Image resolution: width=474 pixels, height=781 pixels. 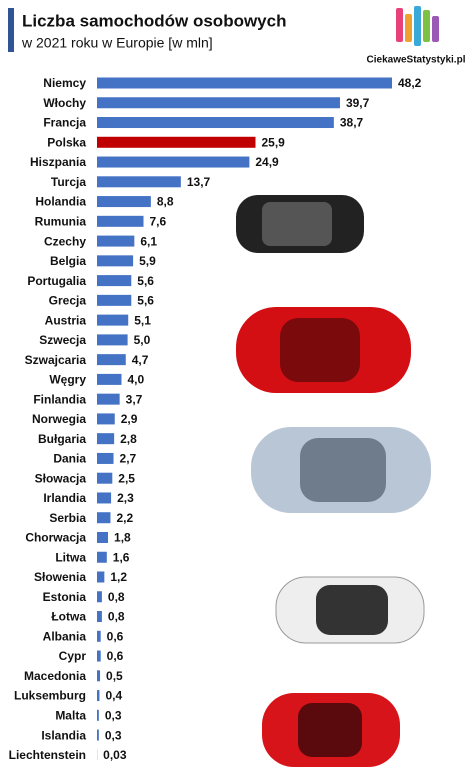 What do you see at coordinates (267, 162) in the screenshot?
I see `value-label: 24,9` at bounding box center [267, 162].